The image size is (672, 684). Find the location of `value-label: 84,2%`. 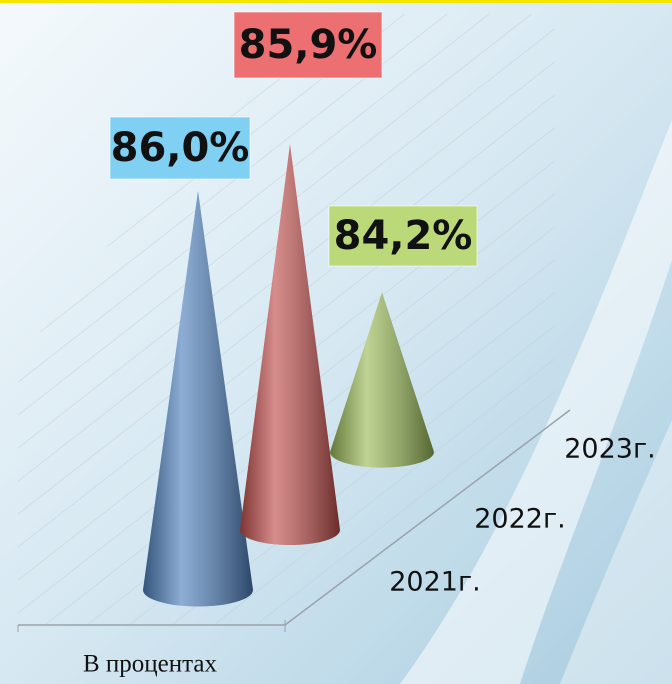

value-label: 84,2% is located at coordinates (403, 236).